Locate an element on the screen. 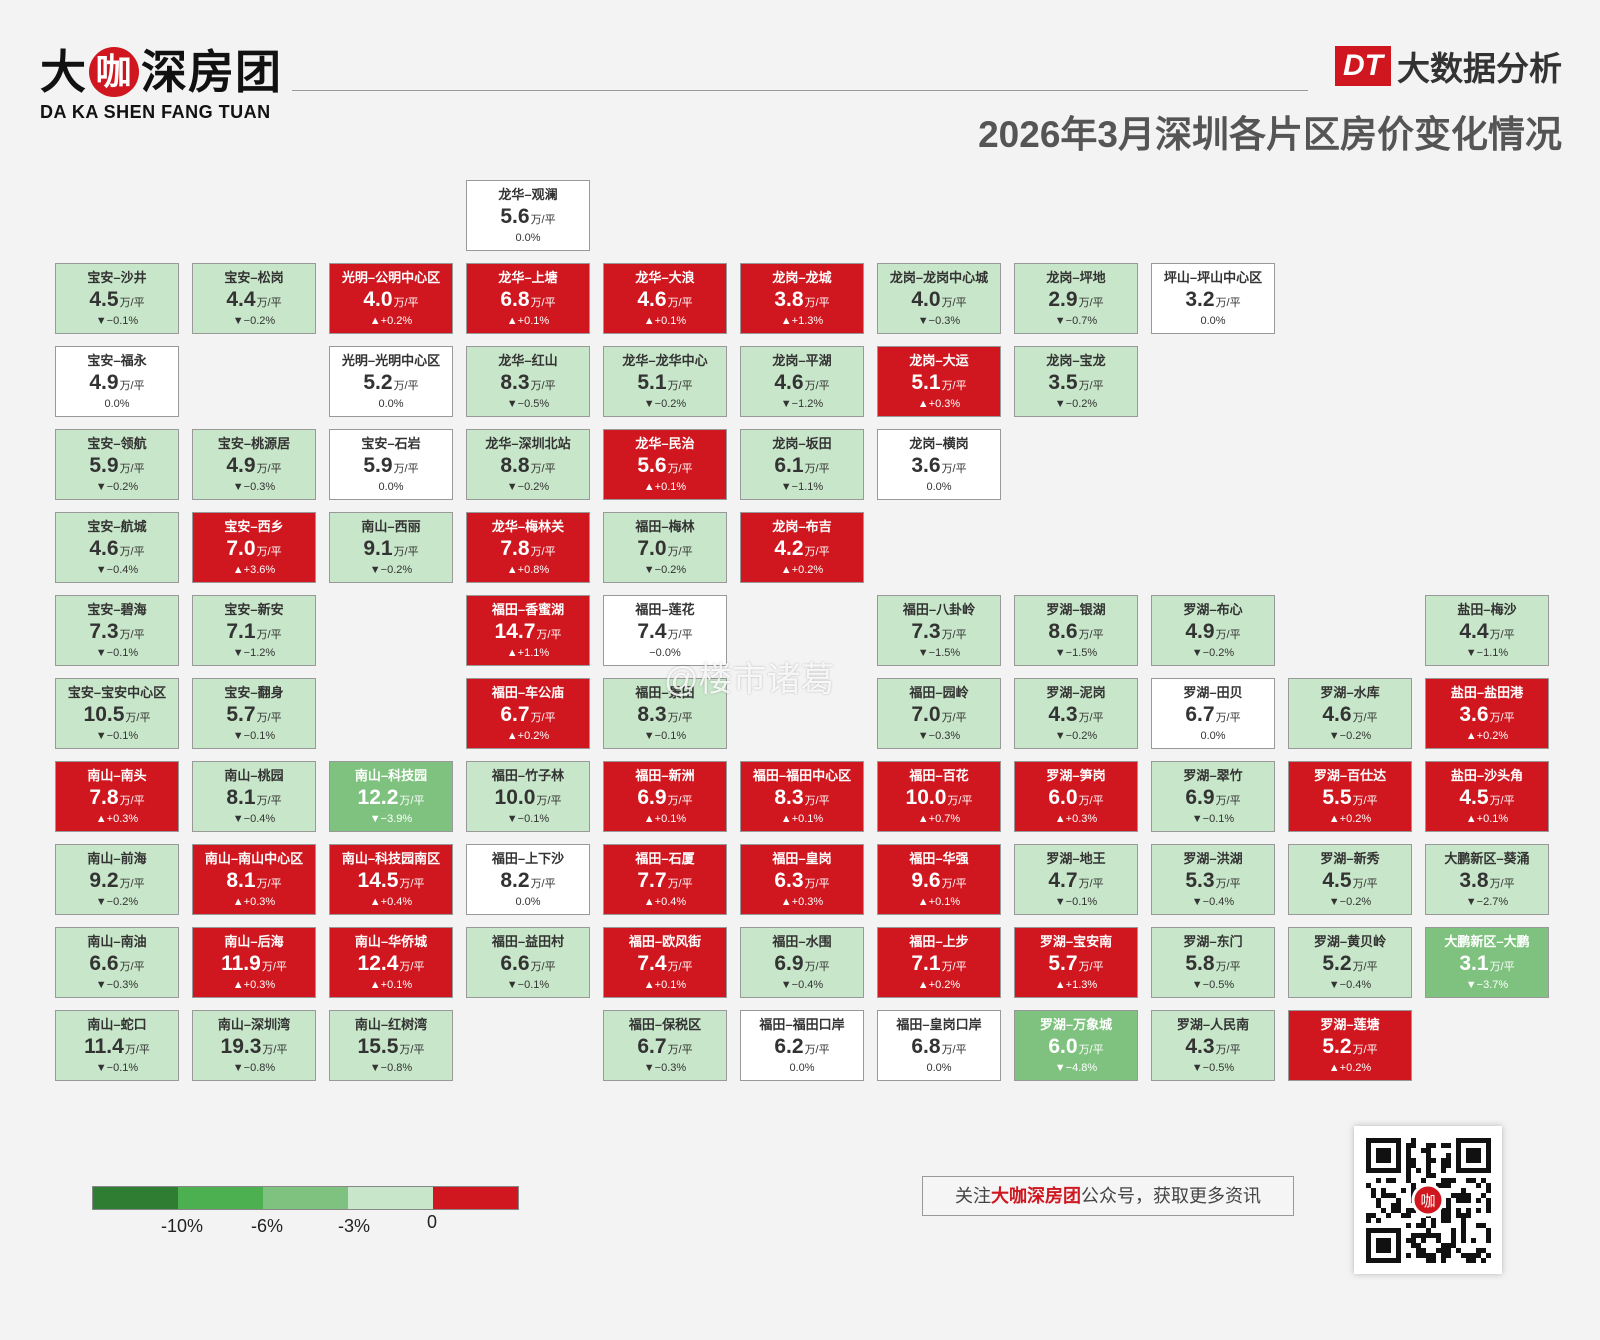 The height and width of the screenshot is (1340, 1600). price-value: 6.7 is located at coordinates (1200, 714).